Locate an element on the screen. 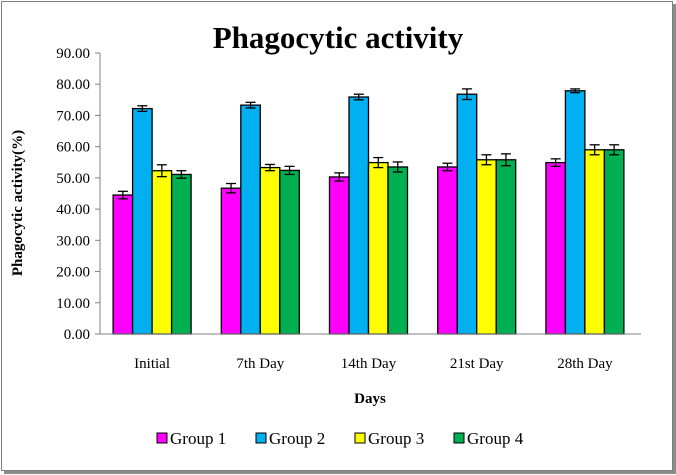 Image resolution: width=676 pixels, height=475 pixels. legend-label: Group 4 is located at coordinates (495, 438).